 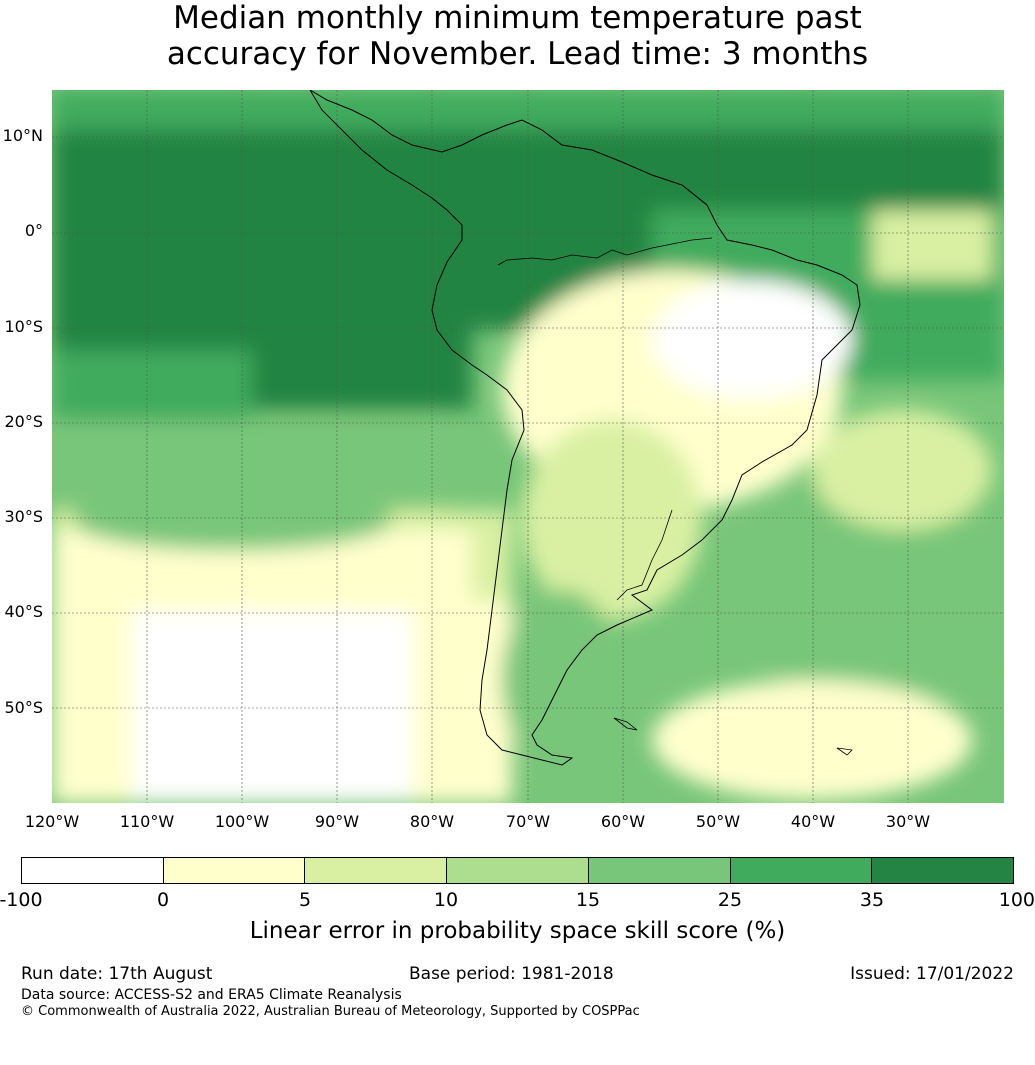 I want to click on lon-label-50w: 50°W, so click(x=718, y=821).